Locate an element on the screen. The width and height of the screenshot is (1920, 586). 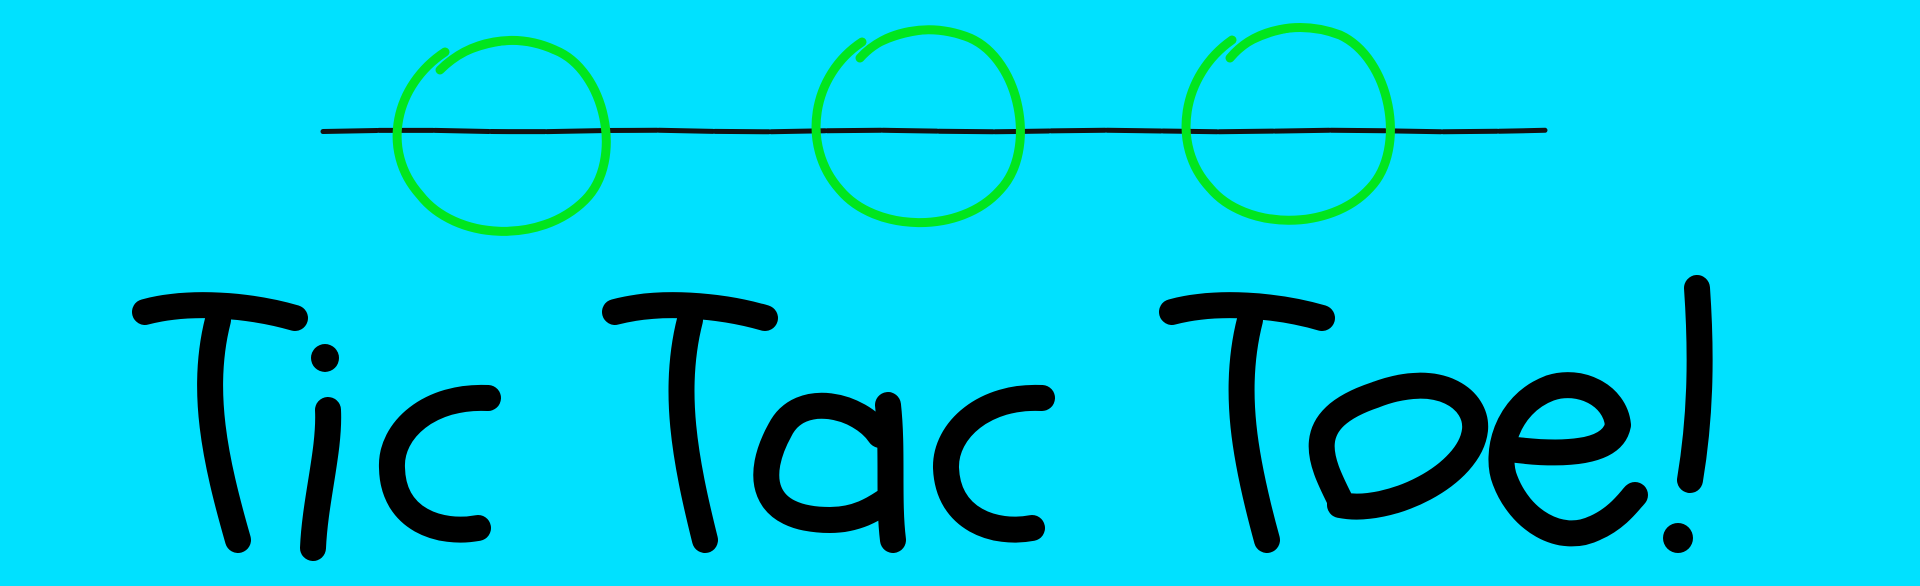
title-letter-t3 is located at coordinates (1436, 414).